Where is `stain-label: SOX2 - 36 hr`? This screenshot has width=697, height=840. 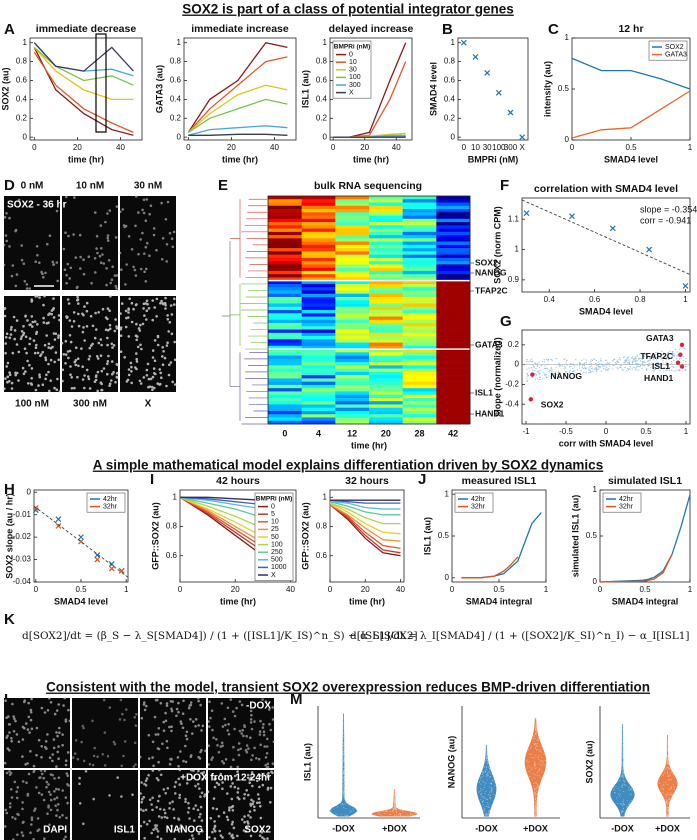 stain-label: SOX2 - 36 hr is located at coordinates (37, 205).